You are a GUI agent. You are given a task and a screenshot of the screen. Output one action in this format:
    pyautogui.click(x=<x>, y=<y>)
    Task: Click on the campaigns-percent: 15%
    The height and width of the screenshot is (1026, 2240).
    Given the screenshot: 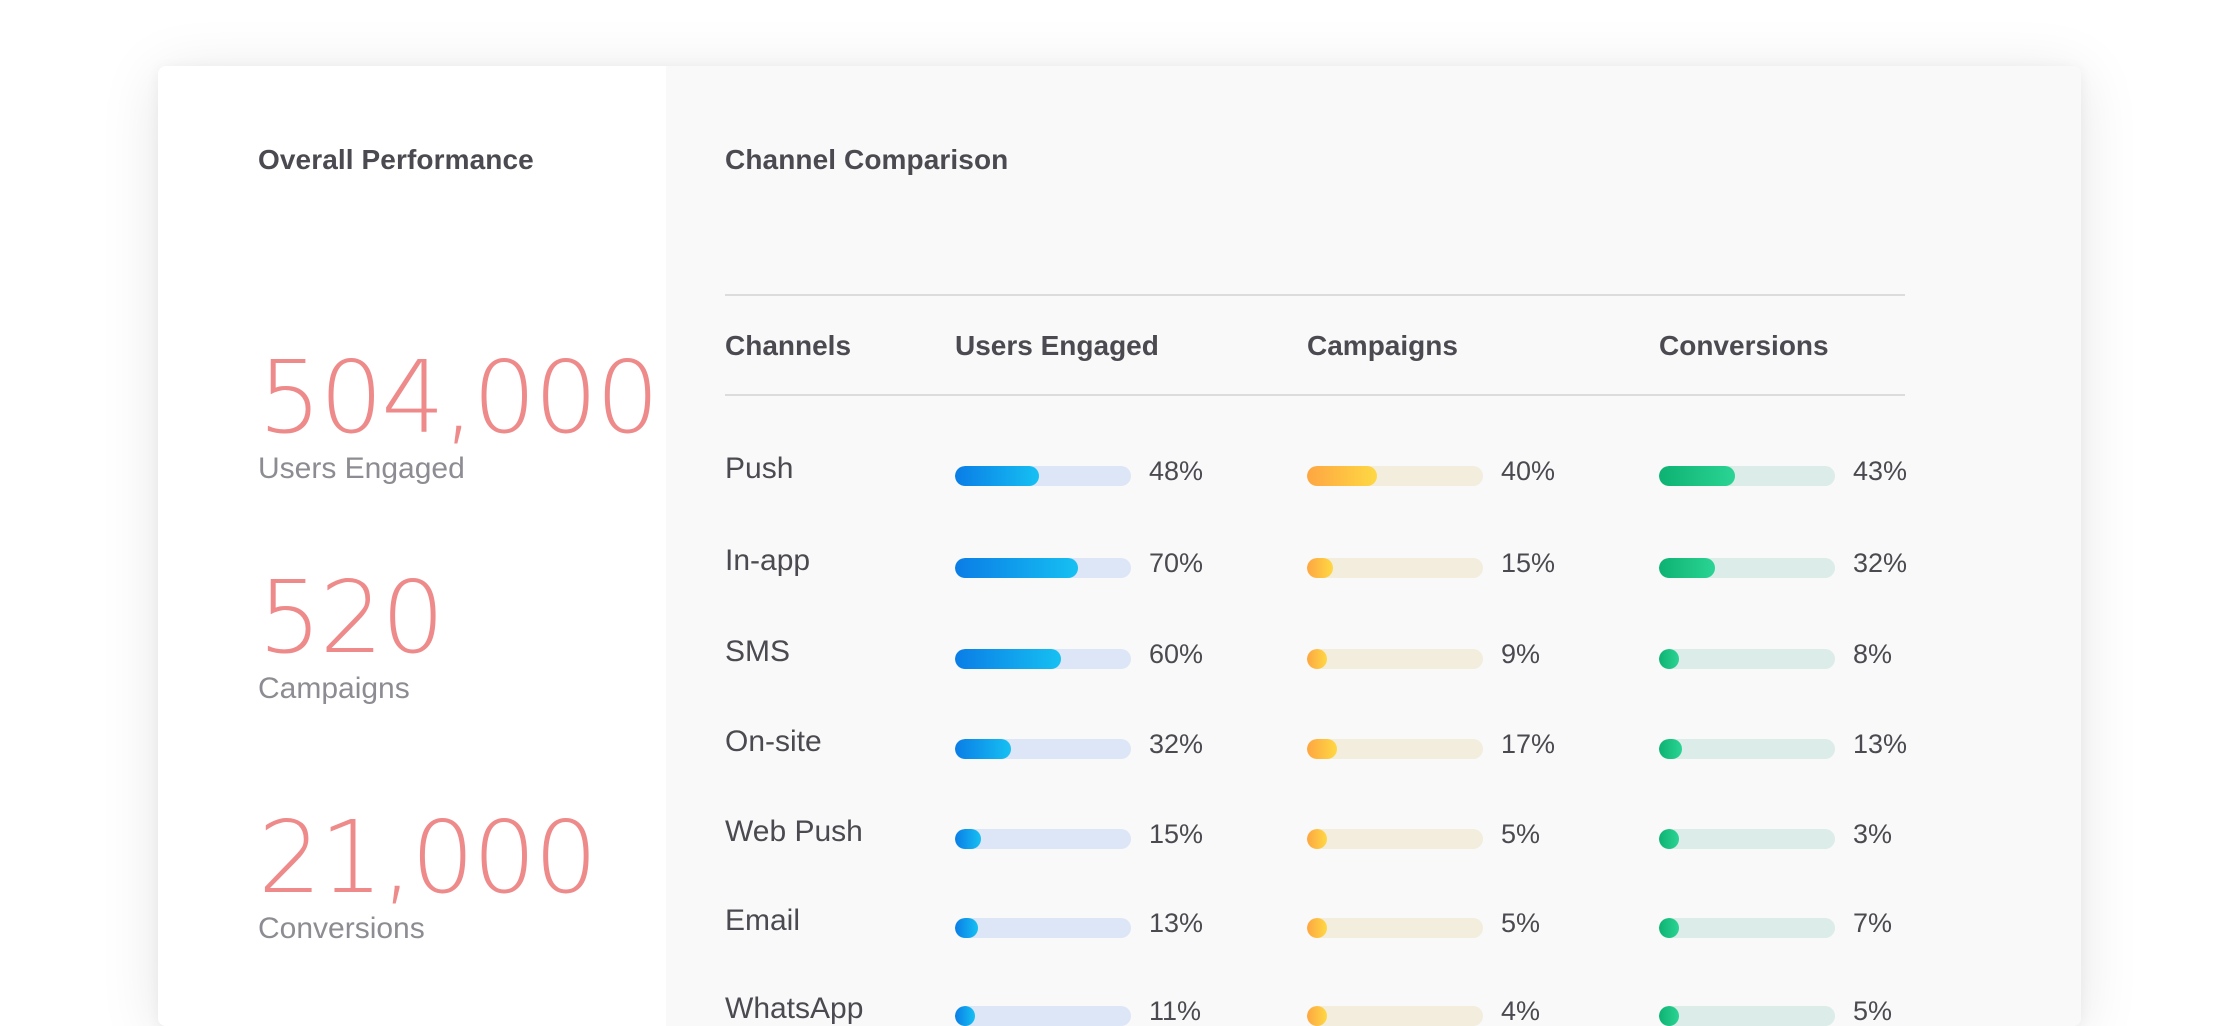 What is the action you would take?
    pyautogui.click(x=1528, y=563)
    